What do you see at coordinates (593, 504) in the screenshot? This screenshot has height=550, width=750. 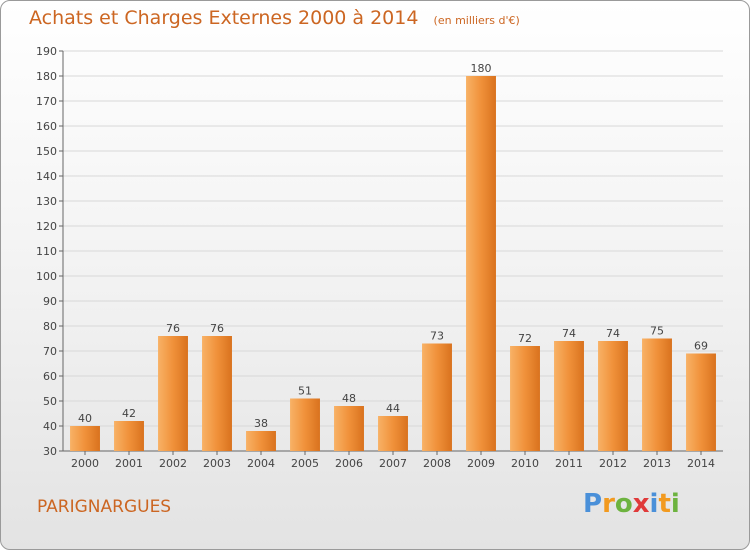 I see `logo-letter: P` at bounding box center [593, 504].